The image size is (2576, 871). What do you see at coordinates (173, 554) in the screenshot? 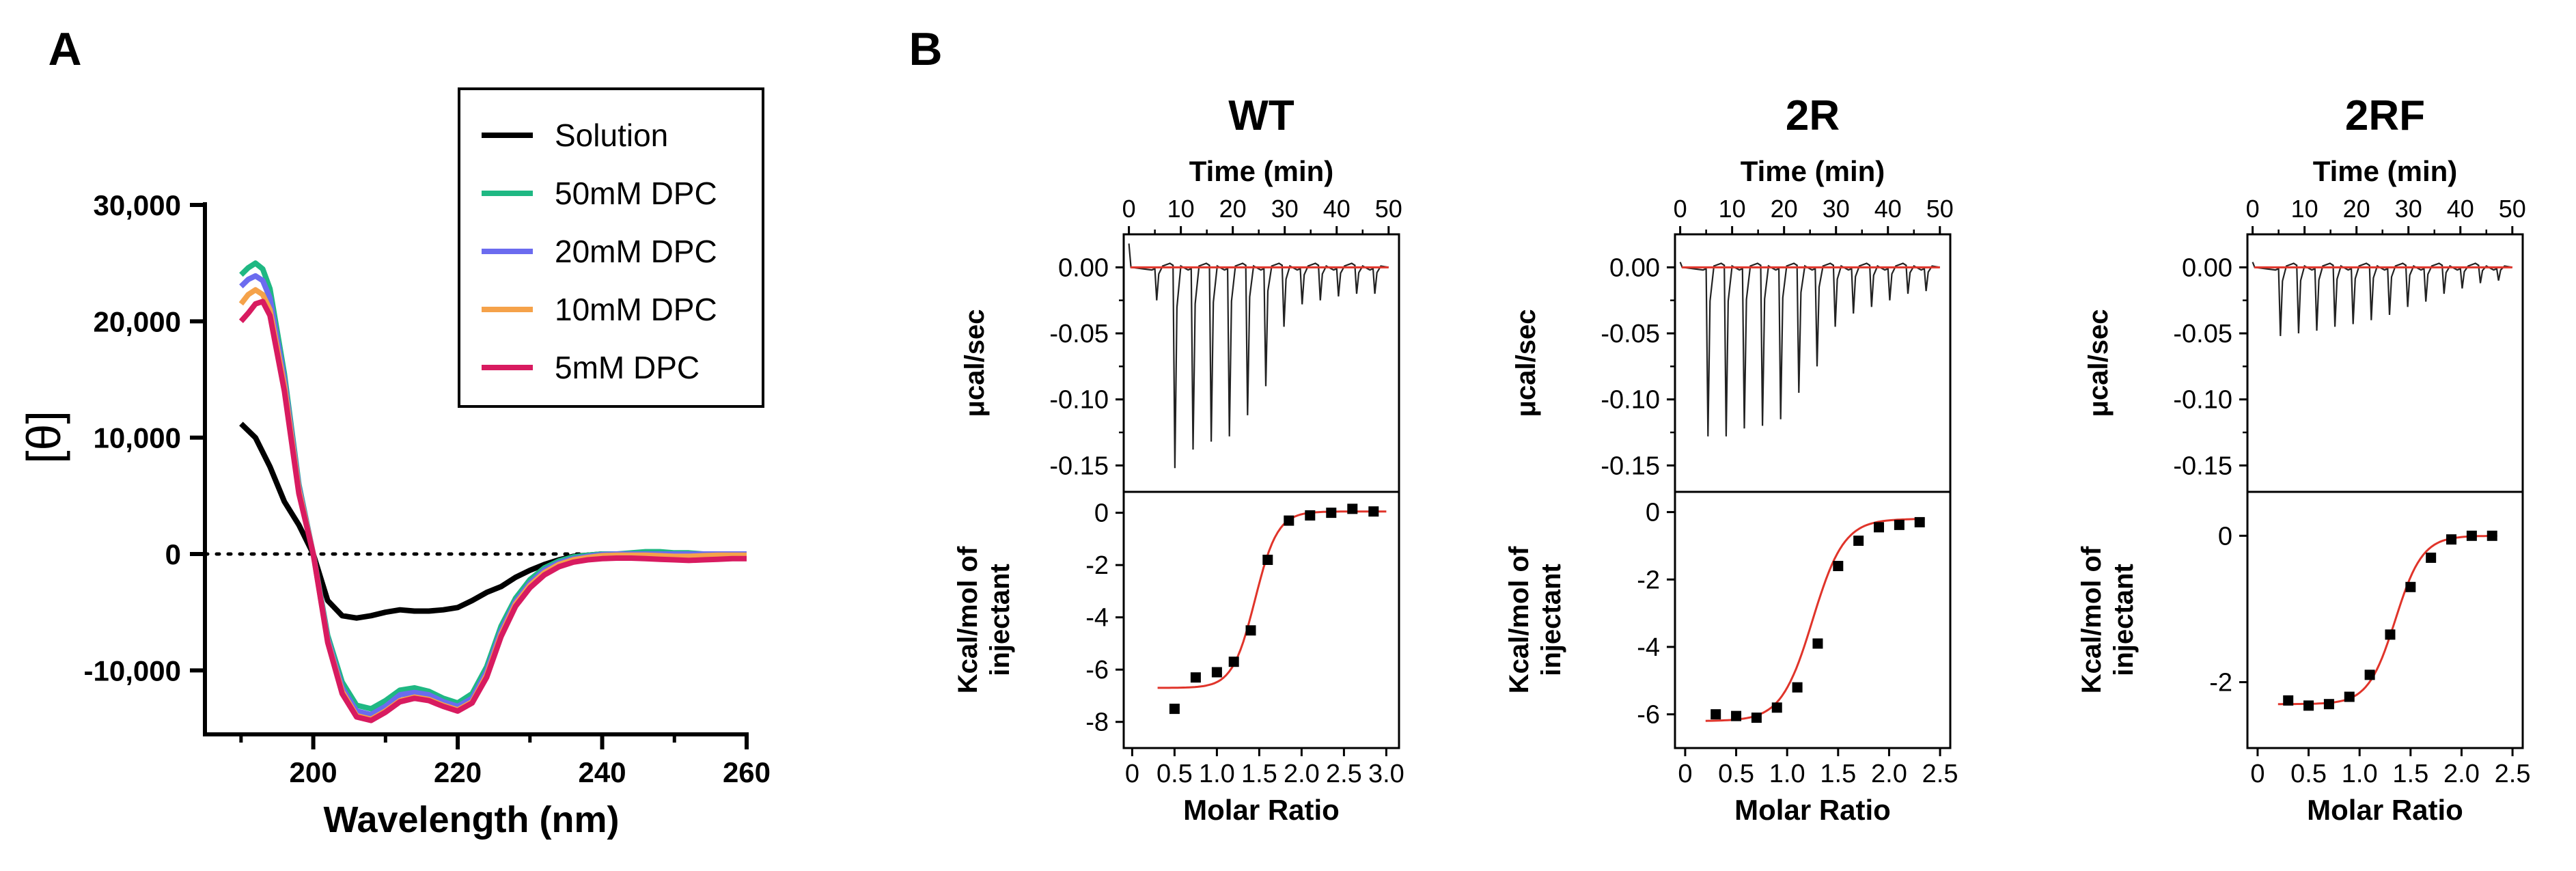
I see `y-tick-label: 0` at bounding box center [173, 554].